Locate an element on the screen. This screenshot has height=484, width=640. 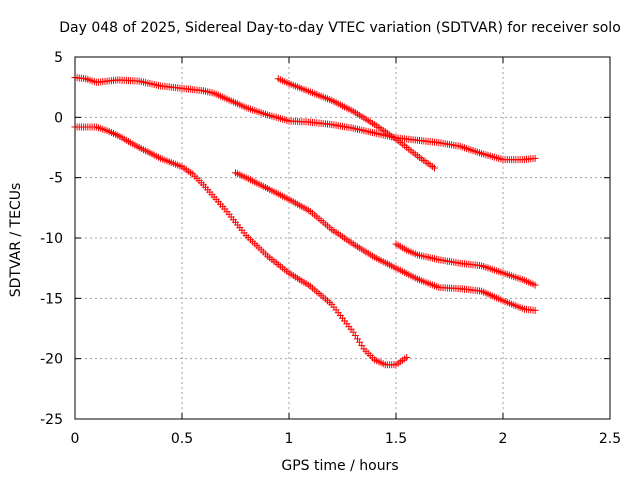
y-tick-label: -25 is located at coordinates (51, 420).